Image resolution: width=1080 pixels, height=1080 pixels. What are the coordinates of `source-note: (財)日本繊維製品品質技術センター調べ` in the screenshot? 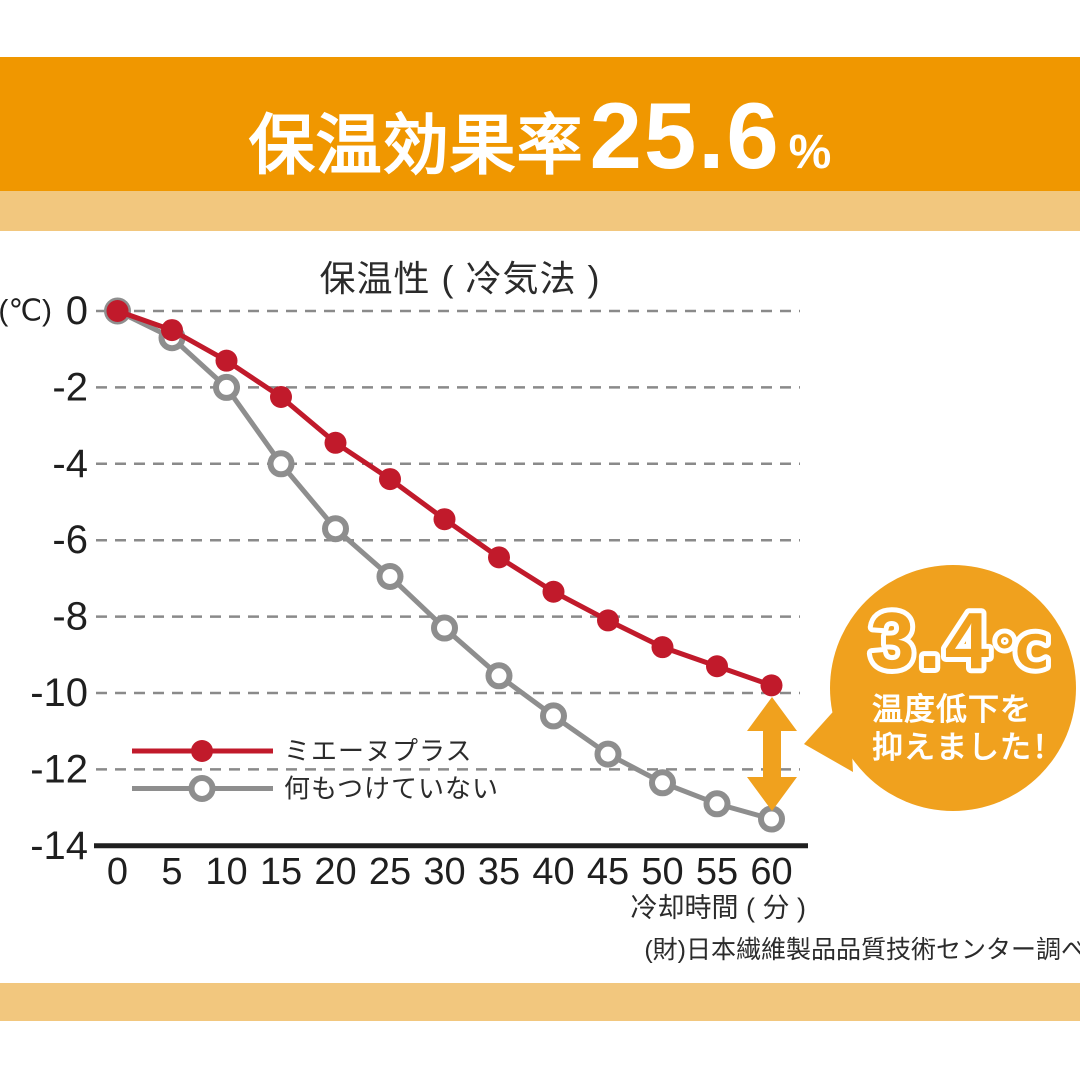 It's located at (862, 950).